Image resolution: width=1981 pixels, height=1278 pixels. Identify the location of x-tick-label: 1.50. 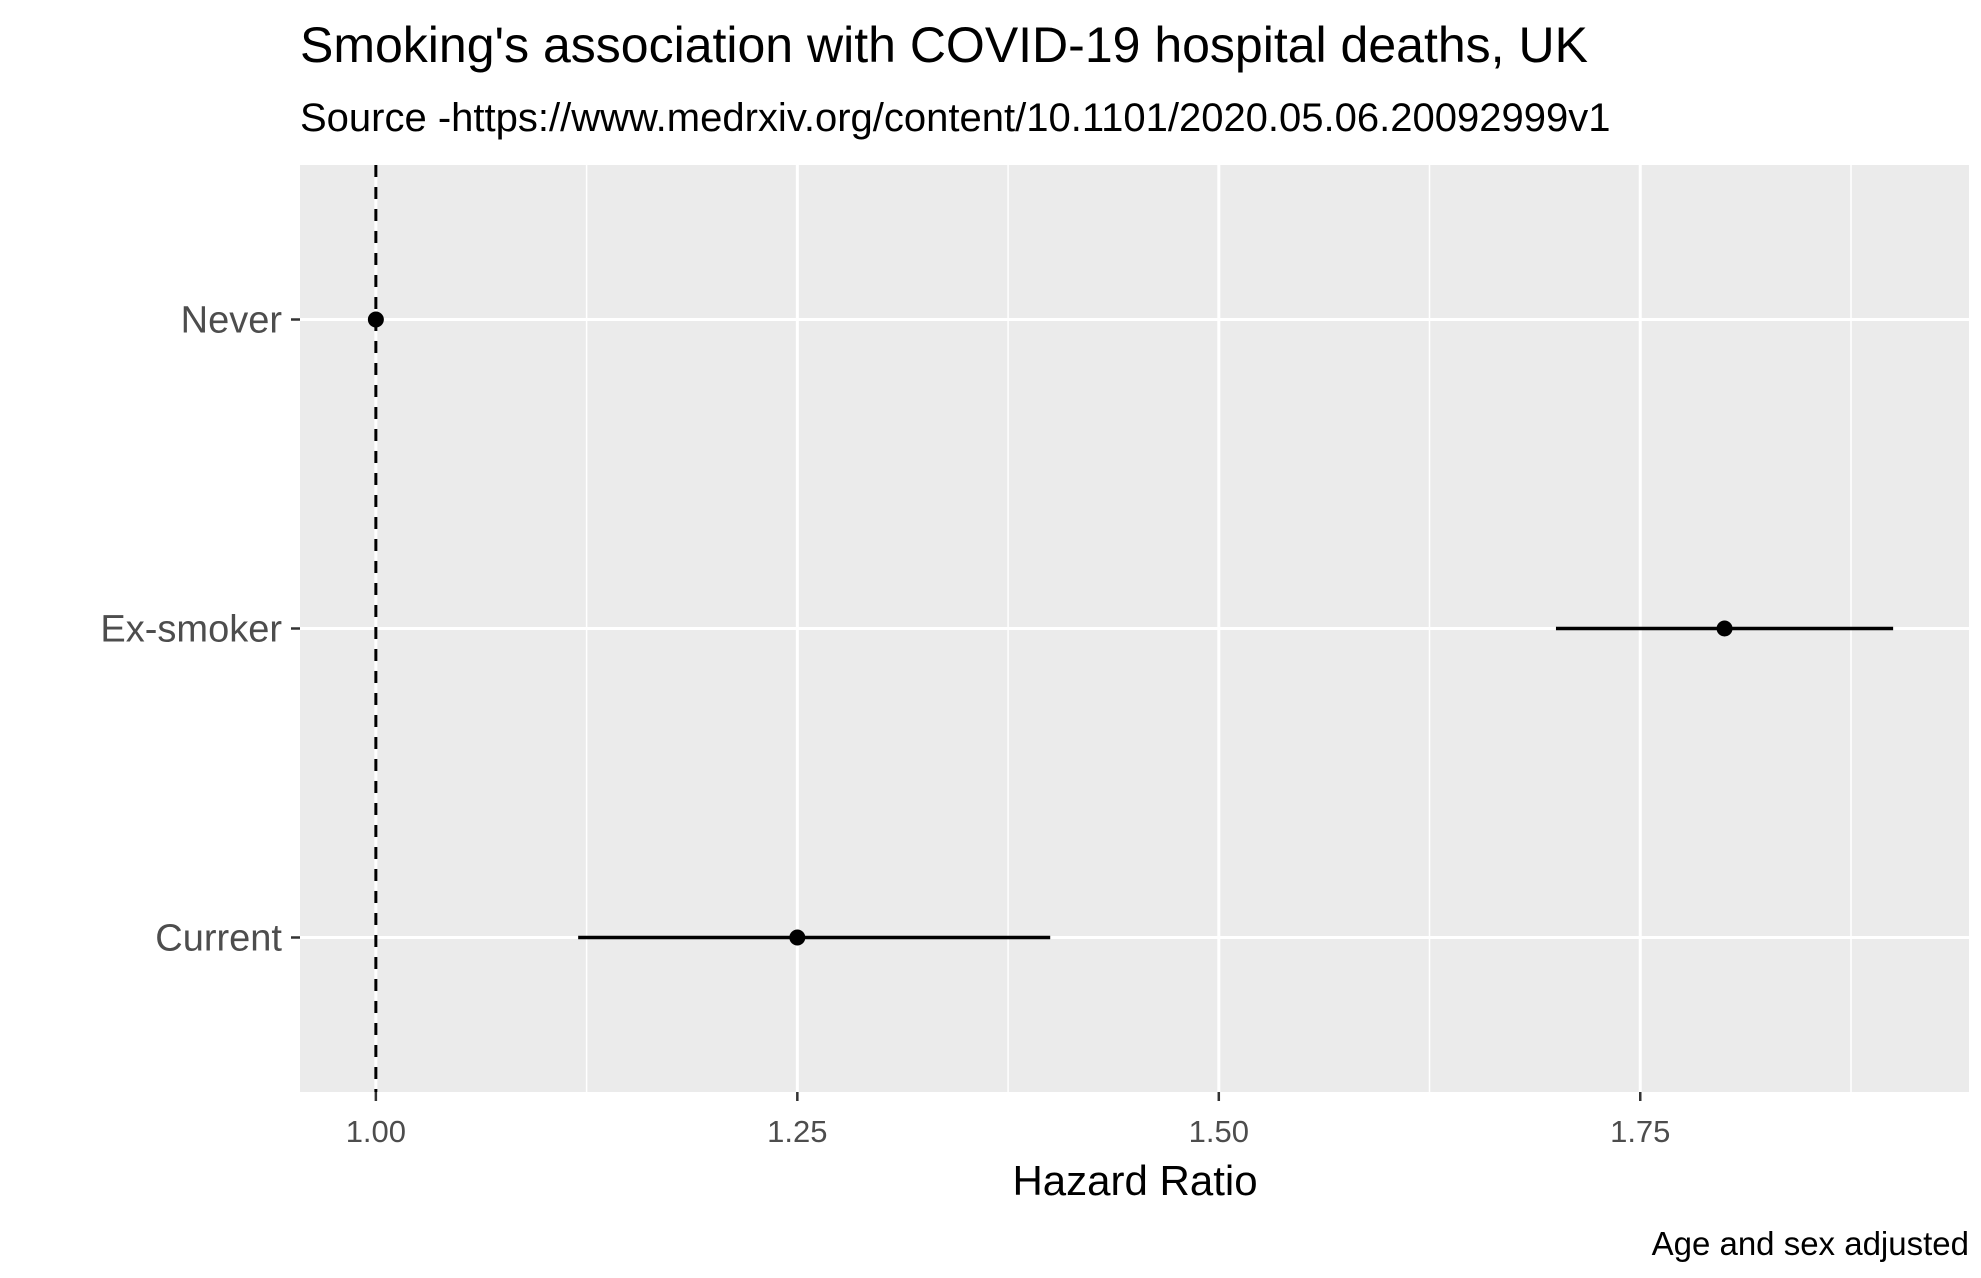
(1219, 1131).